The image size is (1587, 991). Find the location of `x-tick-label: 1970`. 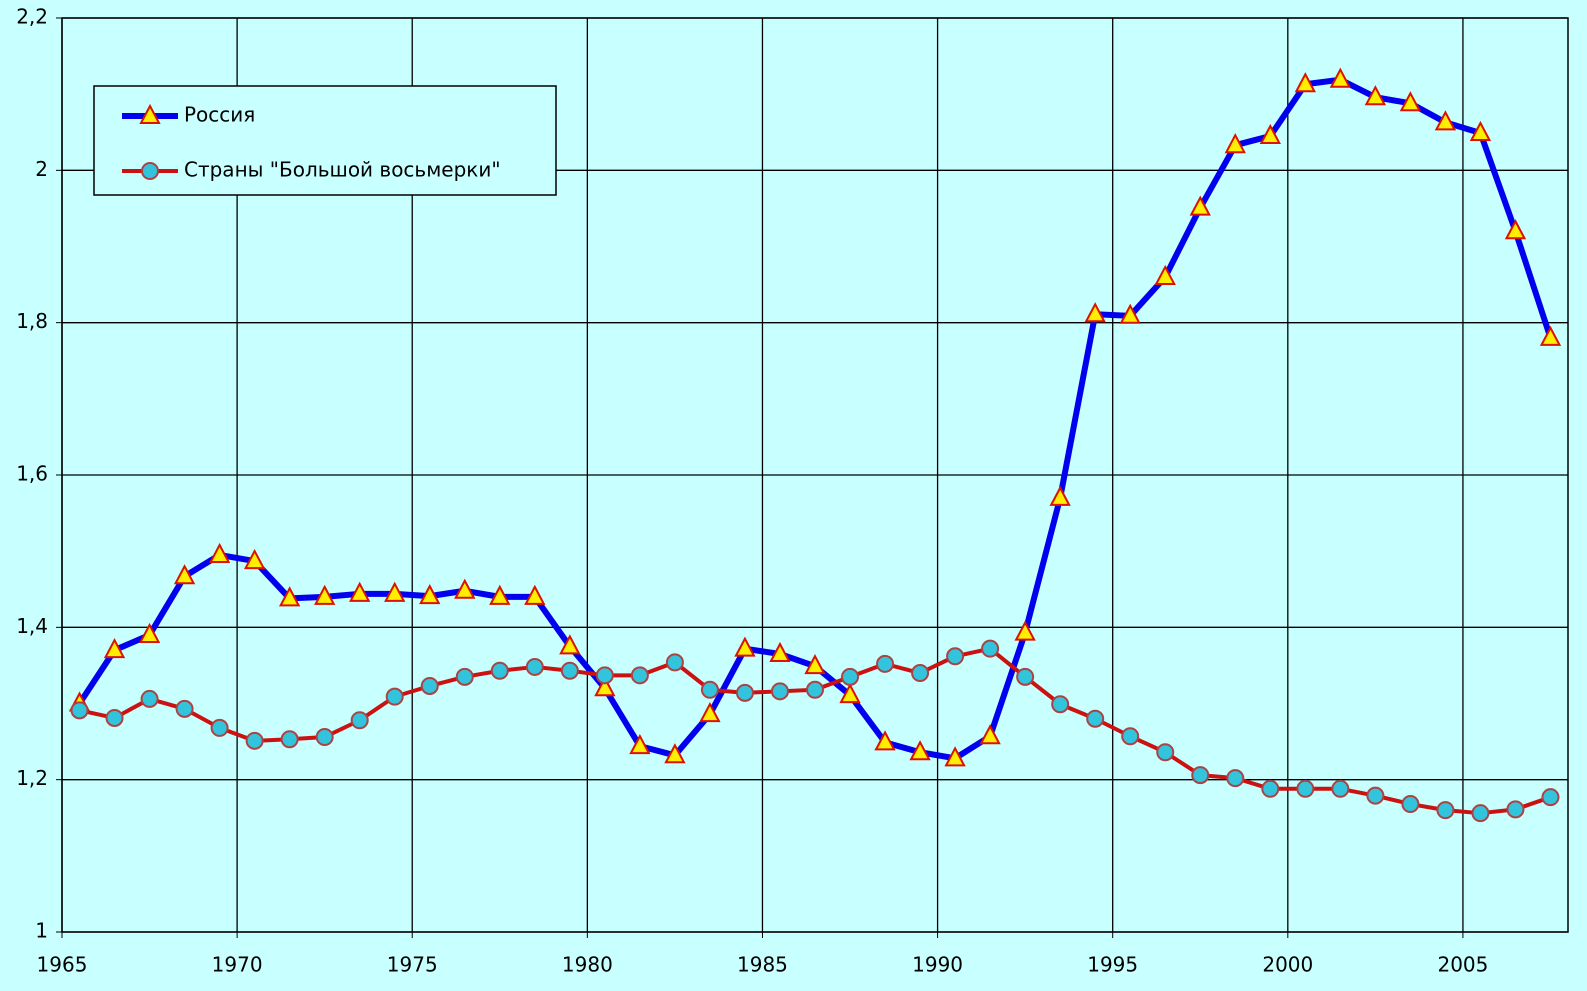

x-tick-label: 1970 is located at coordinates (237, 965).